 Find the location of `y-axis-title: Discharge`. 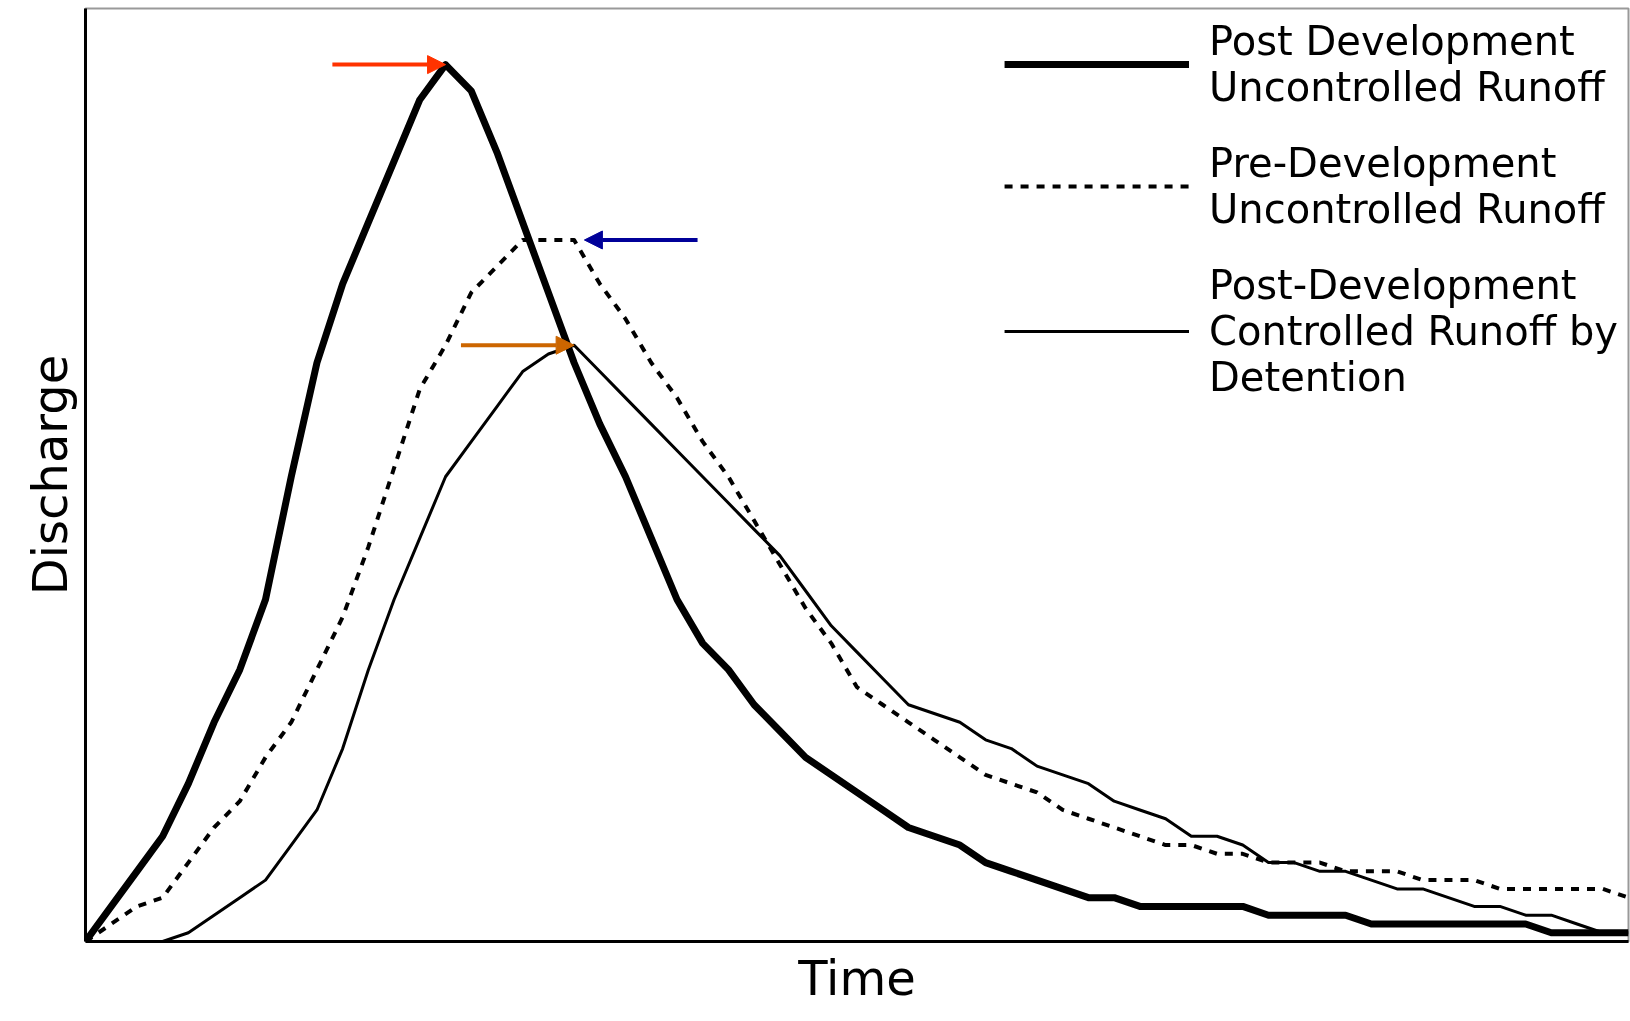

y-axis-title: Discharge is located at coordinates (49, 475).